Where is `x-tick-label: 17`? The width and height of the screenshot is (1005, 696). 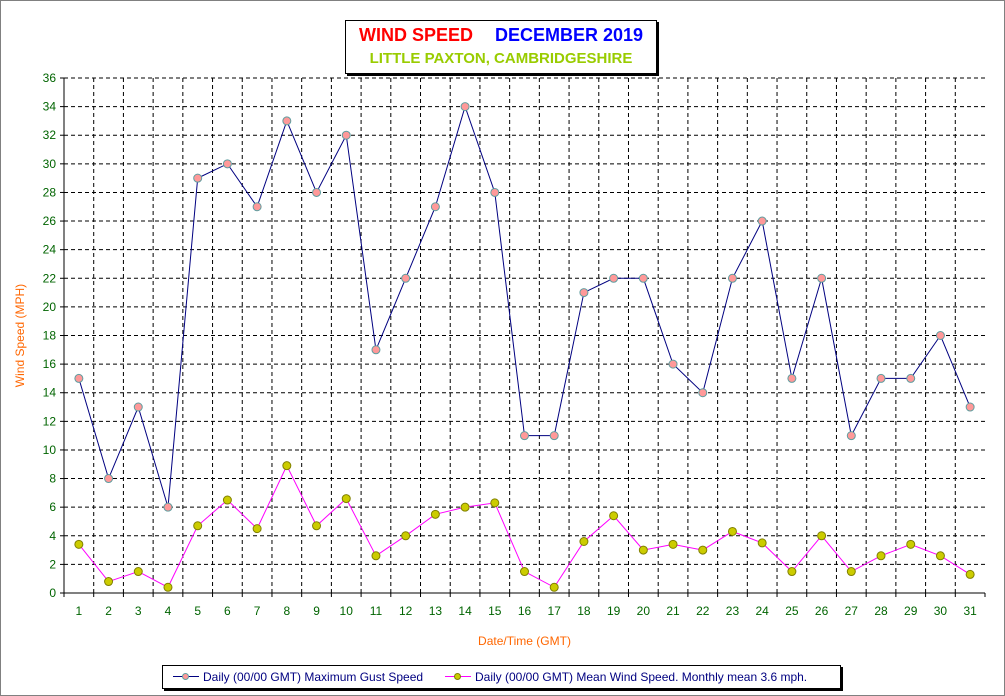 x-tick-label: 17 is located at coordinates (555, 611).